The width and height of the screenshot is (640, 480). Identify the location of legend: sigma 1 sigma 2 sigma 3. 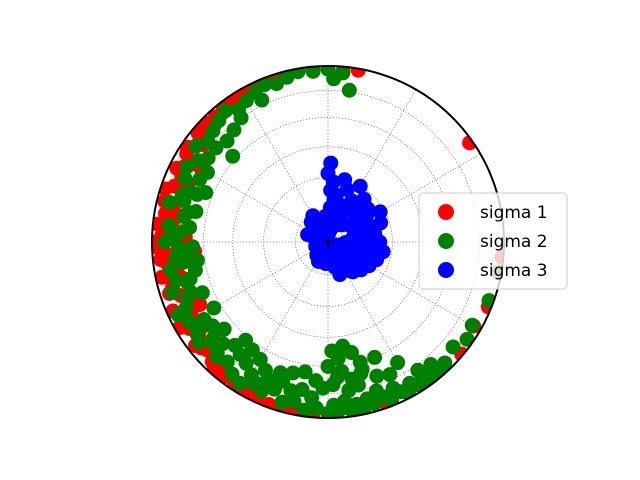
(493, 241).